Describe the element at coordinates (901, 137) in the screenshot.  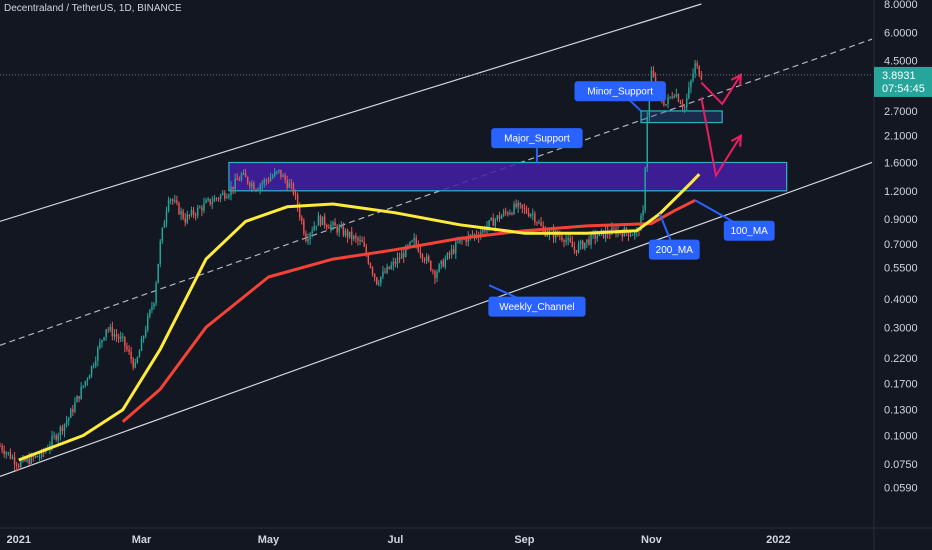
I see `y-tick-label: 2.1000` at that location.